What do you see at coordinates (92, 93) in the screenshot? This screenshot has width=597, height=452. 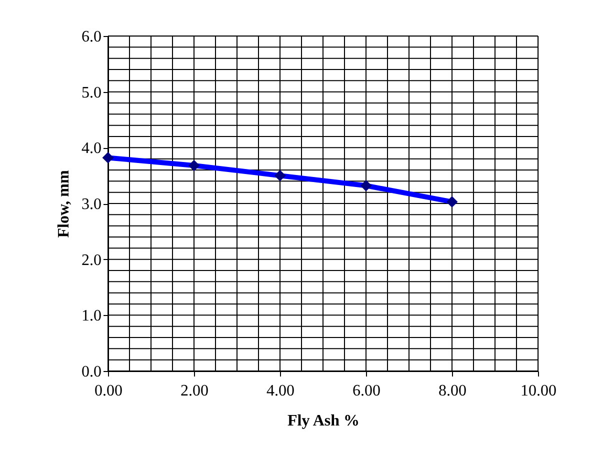 I see `y-tick-label: 5.0` at bounding box center [92, 93].